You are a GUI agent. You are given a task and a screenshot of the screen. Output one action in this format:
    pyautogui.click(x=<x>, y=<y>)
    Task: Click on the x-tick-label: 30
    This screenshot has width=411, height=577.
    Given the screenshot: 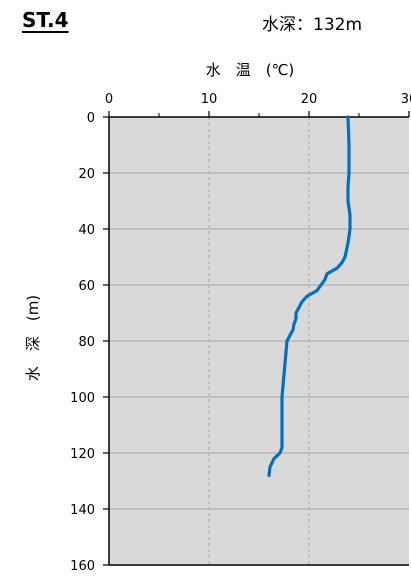 What is the action you would take?
    pyautogui.click(x=406, y=99)
    